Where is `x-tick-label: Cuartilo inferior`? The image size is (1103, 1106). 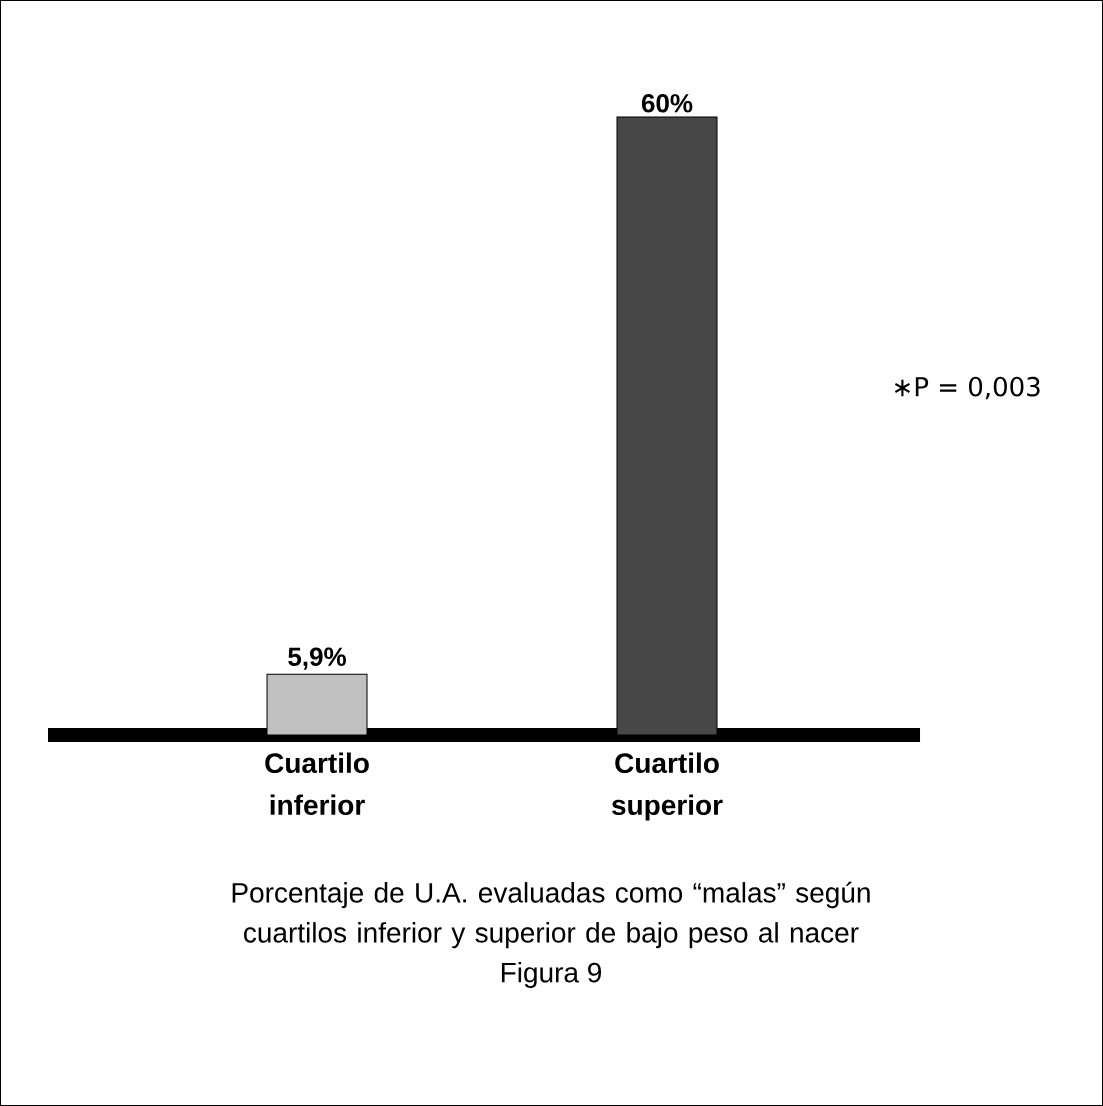
x-tick-label: Cuartilo inferior is located at coordinates (317, 784).